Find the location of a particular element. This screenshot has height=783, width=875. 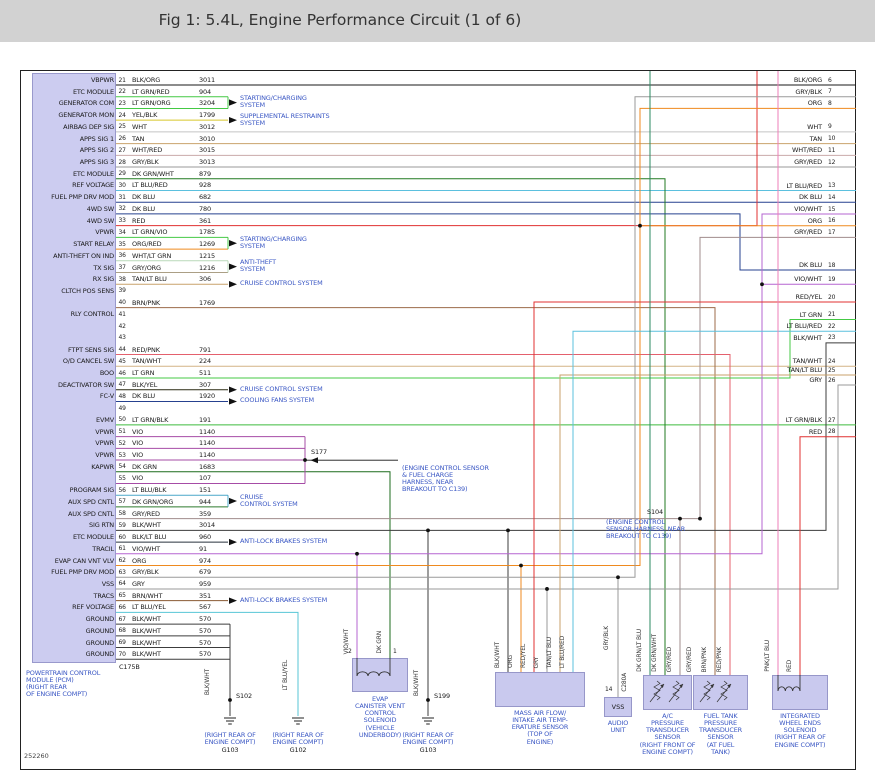

component-box: VSS is located at coordinates (618, 707).